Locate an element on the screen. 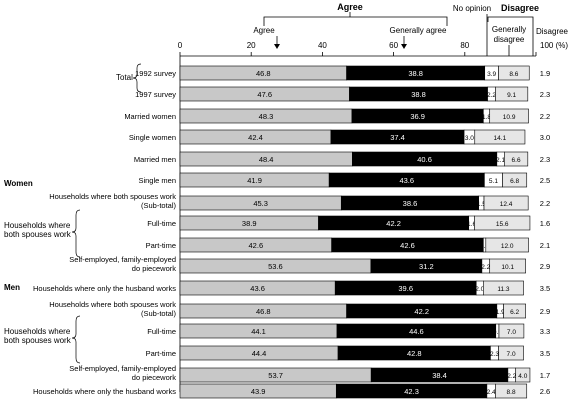 This screenshot has width=570, height=401. row-label: Single men is located at coordinates (157, 180).